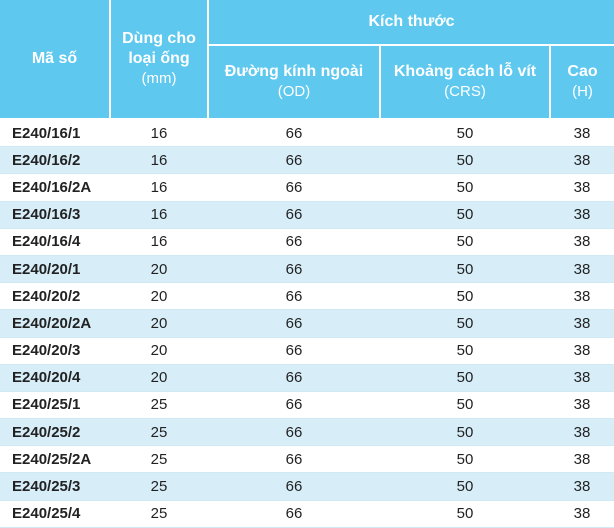 This screenshot has width=614, height=528. Describe the element at coordinates (55, 514) in the screenshot. I see `cell-code: E240/25/4` at that location.